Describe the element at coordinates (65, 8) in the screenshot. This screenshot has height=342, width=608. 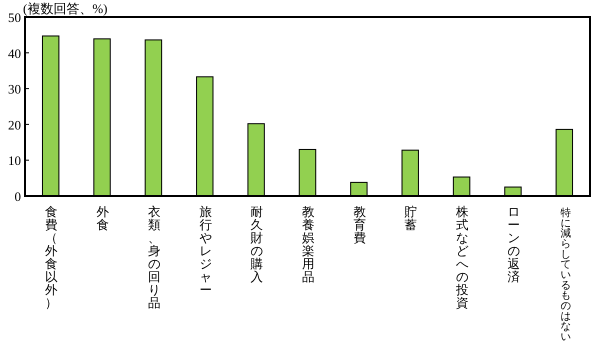
I see `chart-title: (複数回答、%)` at that location.